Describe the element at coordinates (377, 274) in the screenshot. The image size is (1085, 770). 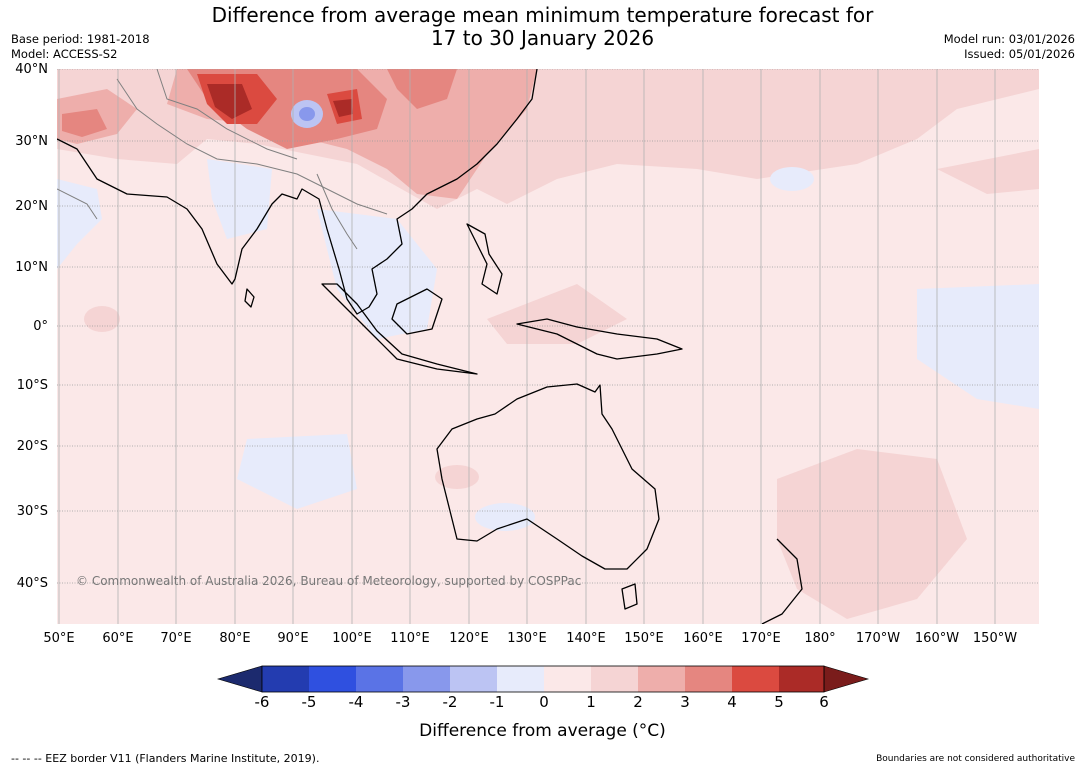
I see `southeast-asia-cool-region` at that location.